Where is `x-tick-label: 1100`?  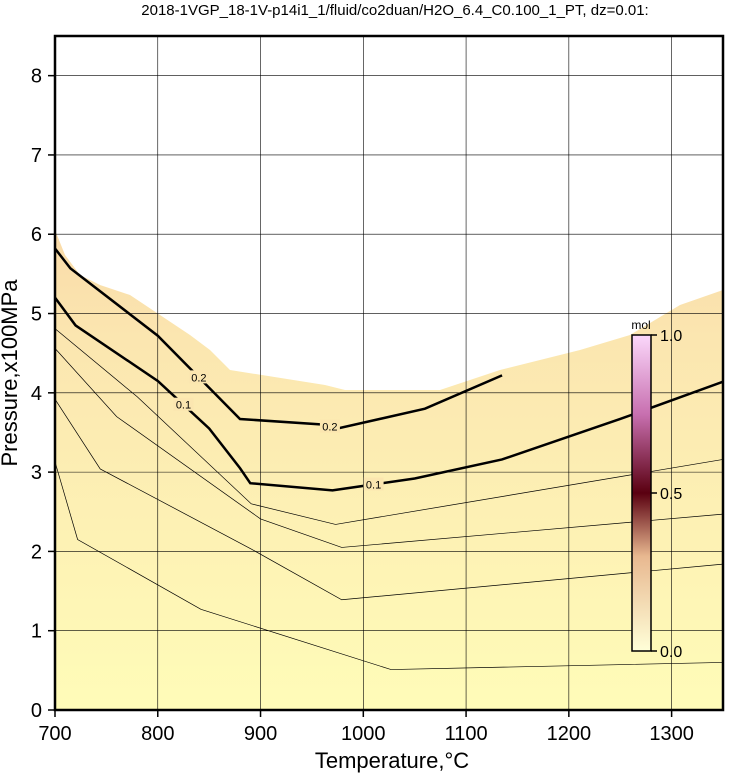
x-tick-label: 1100 is located at coordinates (466, 734).